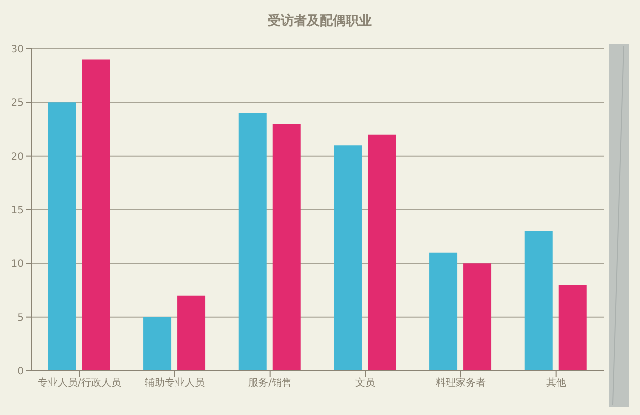  I want to click on x-tick-label: 料理家务者, so click(461, 383).